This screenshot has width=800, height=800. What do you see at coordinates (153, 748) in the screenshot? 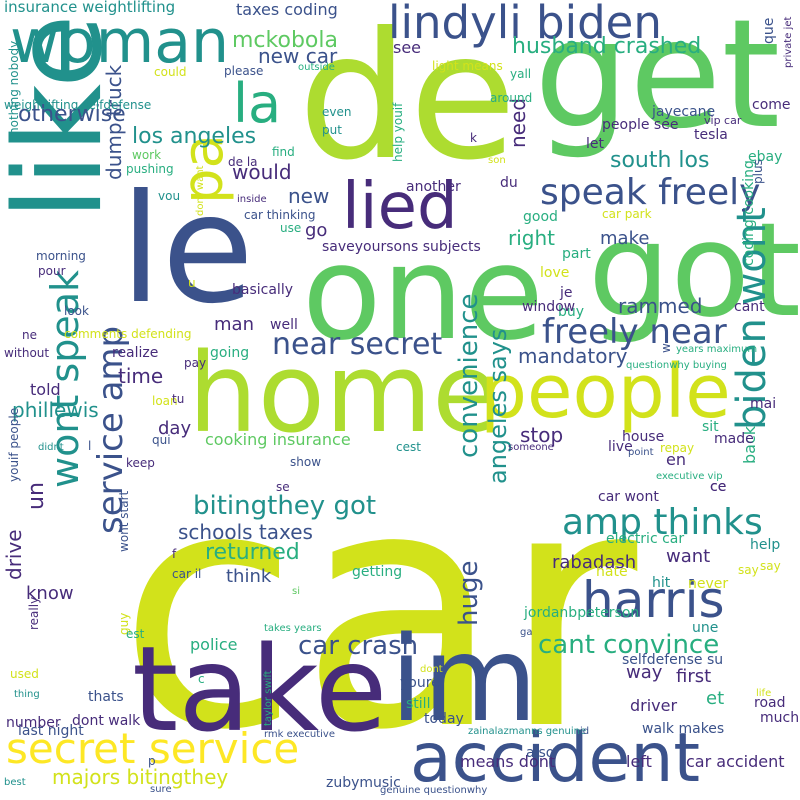
I see `cloud-word: secret service` at bounding box center [153, 748].